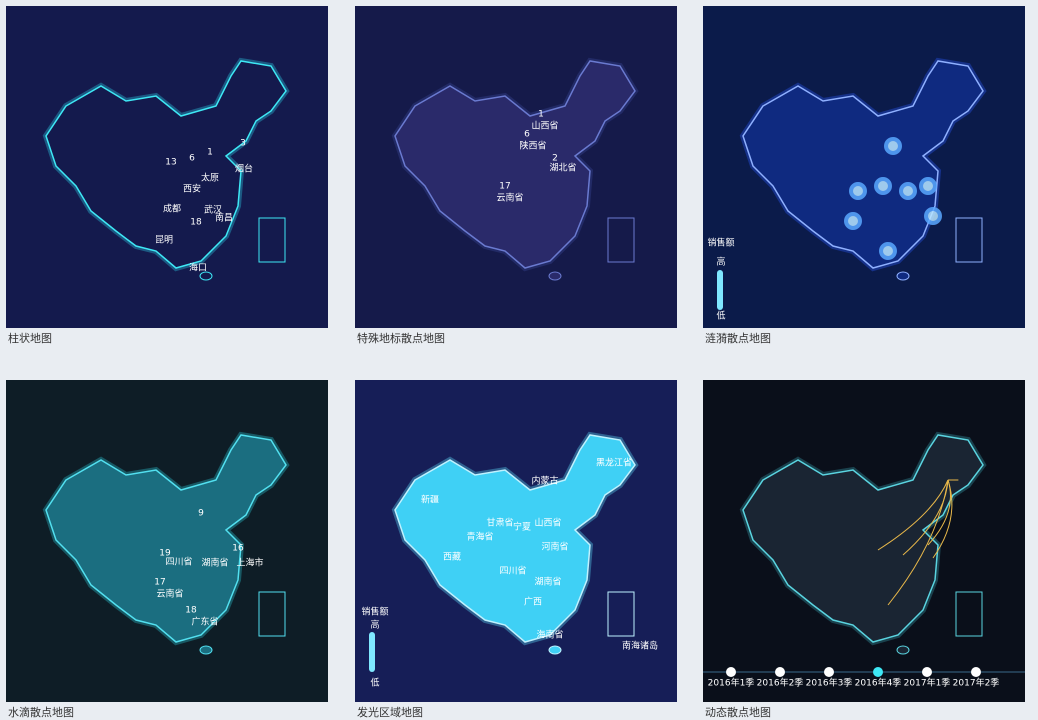 Image resolution: width=1038 pixels, height=720 pixels. Describe the element at coordinates (532, 146) in the screenshot. I see `map-label: 陕西省` at that location.